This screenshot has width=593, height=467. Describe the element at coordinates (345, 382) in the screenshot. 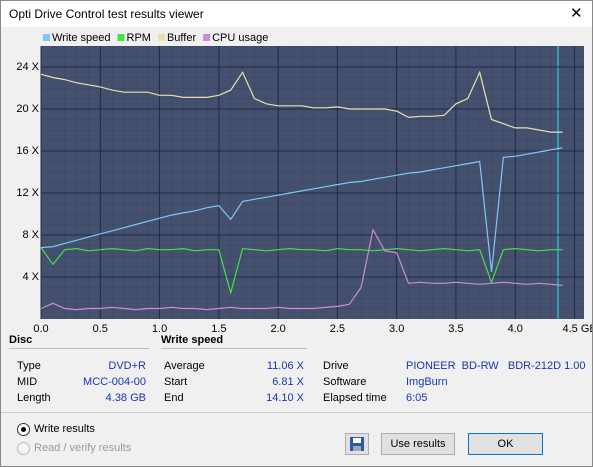

I see `info-label: Software` at that location.